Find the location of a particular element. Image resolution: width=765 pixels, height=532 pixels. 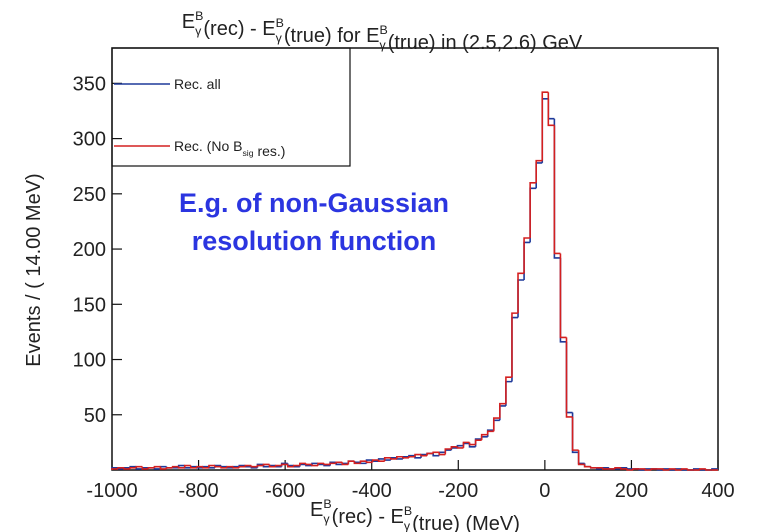

x-tick-label: 400 is located at coordinates (717, 491).